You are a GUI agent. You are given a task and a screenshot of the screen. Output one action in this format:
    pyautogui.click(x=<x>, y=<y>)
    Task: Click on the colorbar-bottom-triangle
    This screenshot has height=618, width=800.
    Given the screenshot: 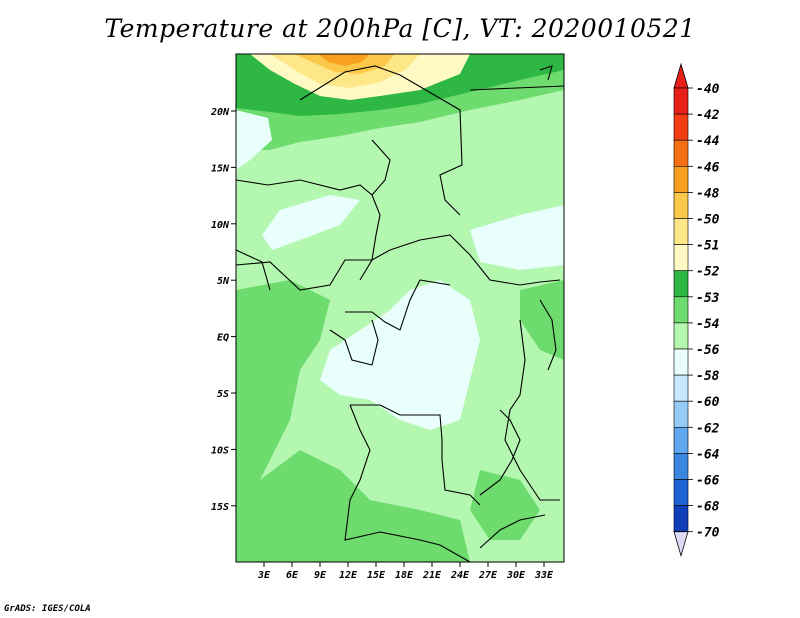 What is the action you would take?
    pyautogui.click(x=681, y=544)
    